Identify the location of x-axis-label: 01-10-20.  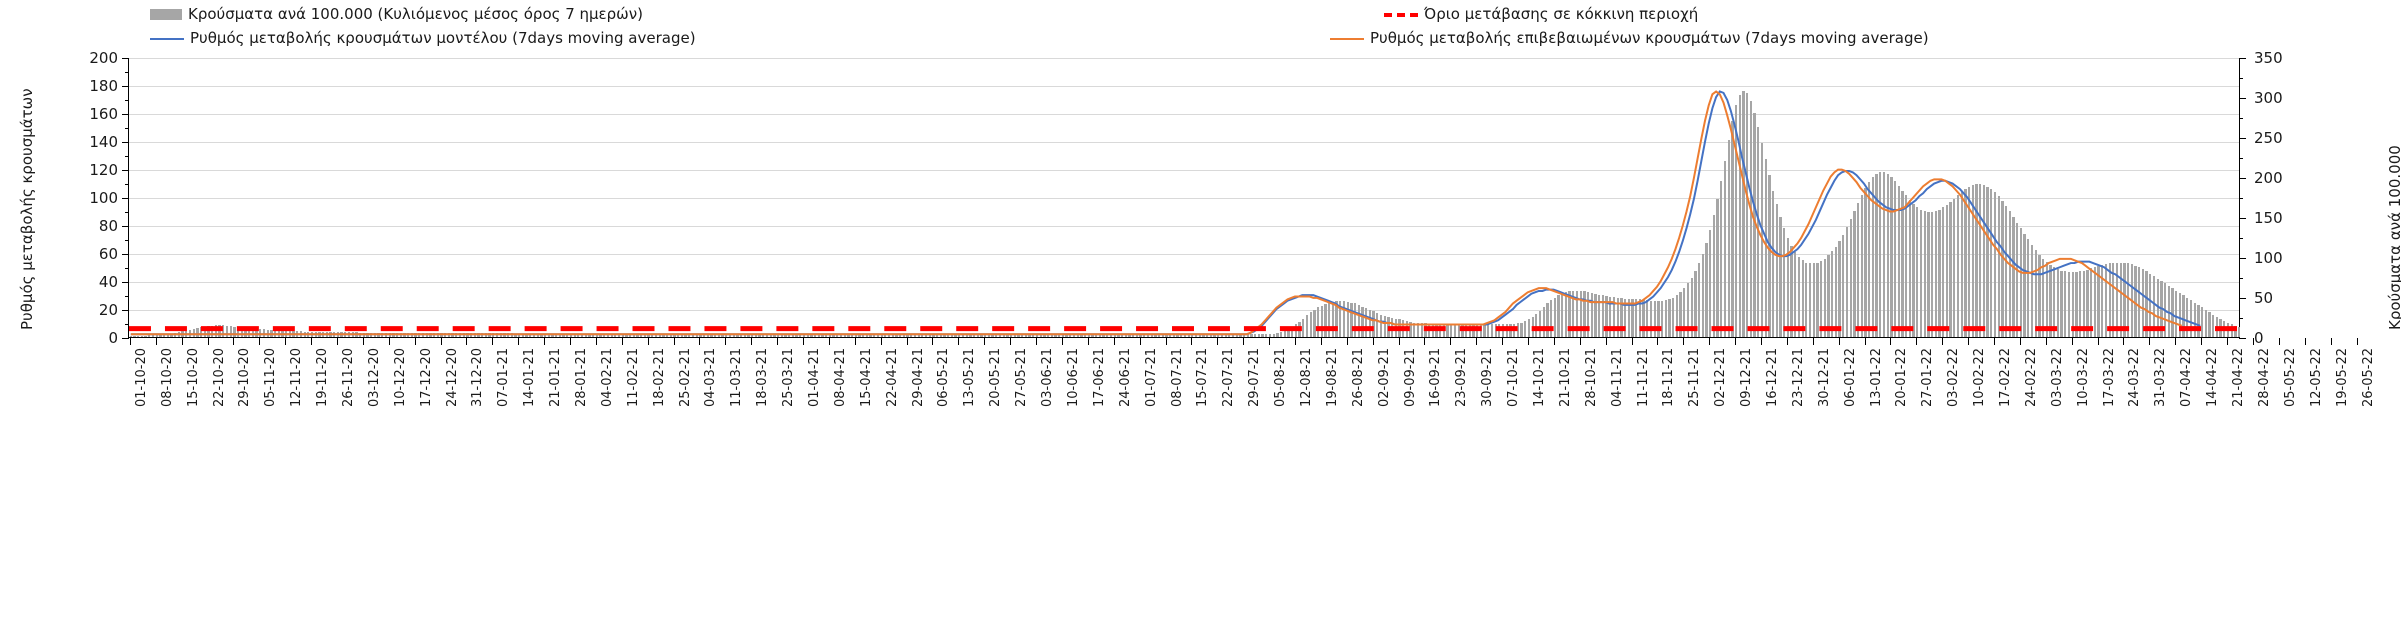
(141, 378).